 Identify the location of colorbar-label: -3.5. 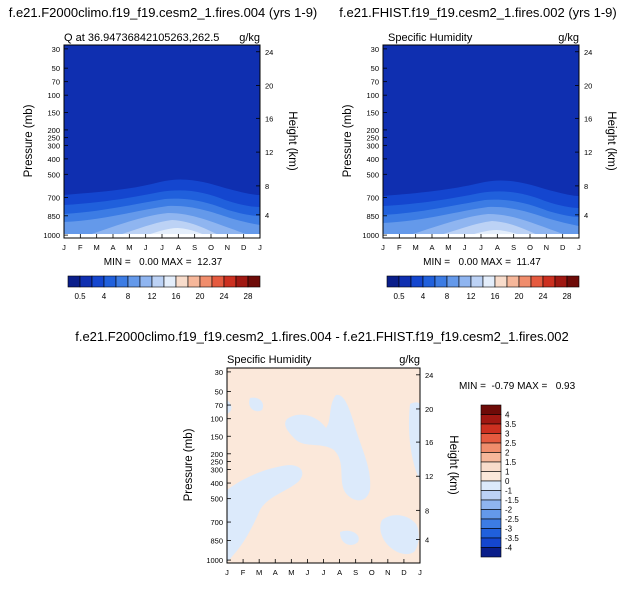
(512, 538).